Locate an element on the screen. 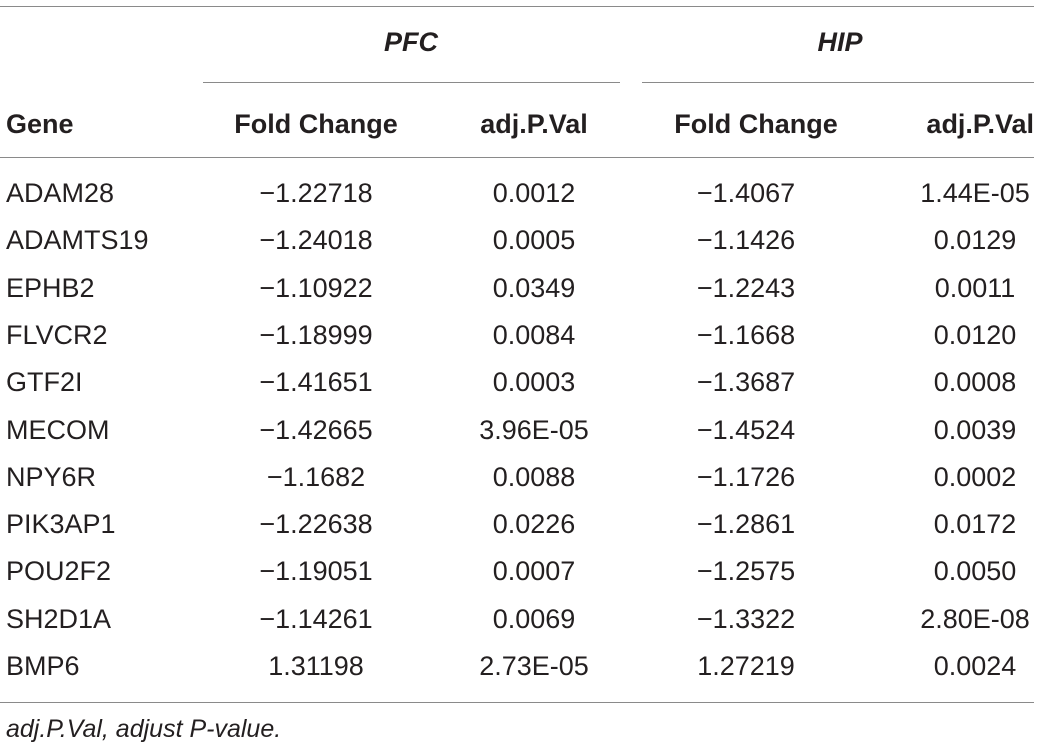  cell-pfc-fold-change: −1.22718 is located at coordinates (316, 193).